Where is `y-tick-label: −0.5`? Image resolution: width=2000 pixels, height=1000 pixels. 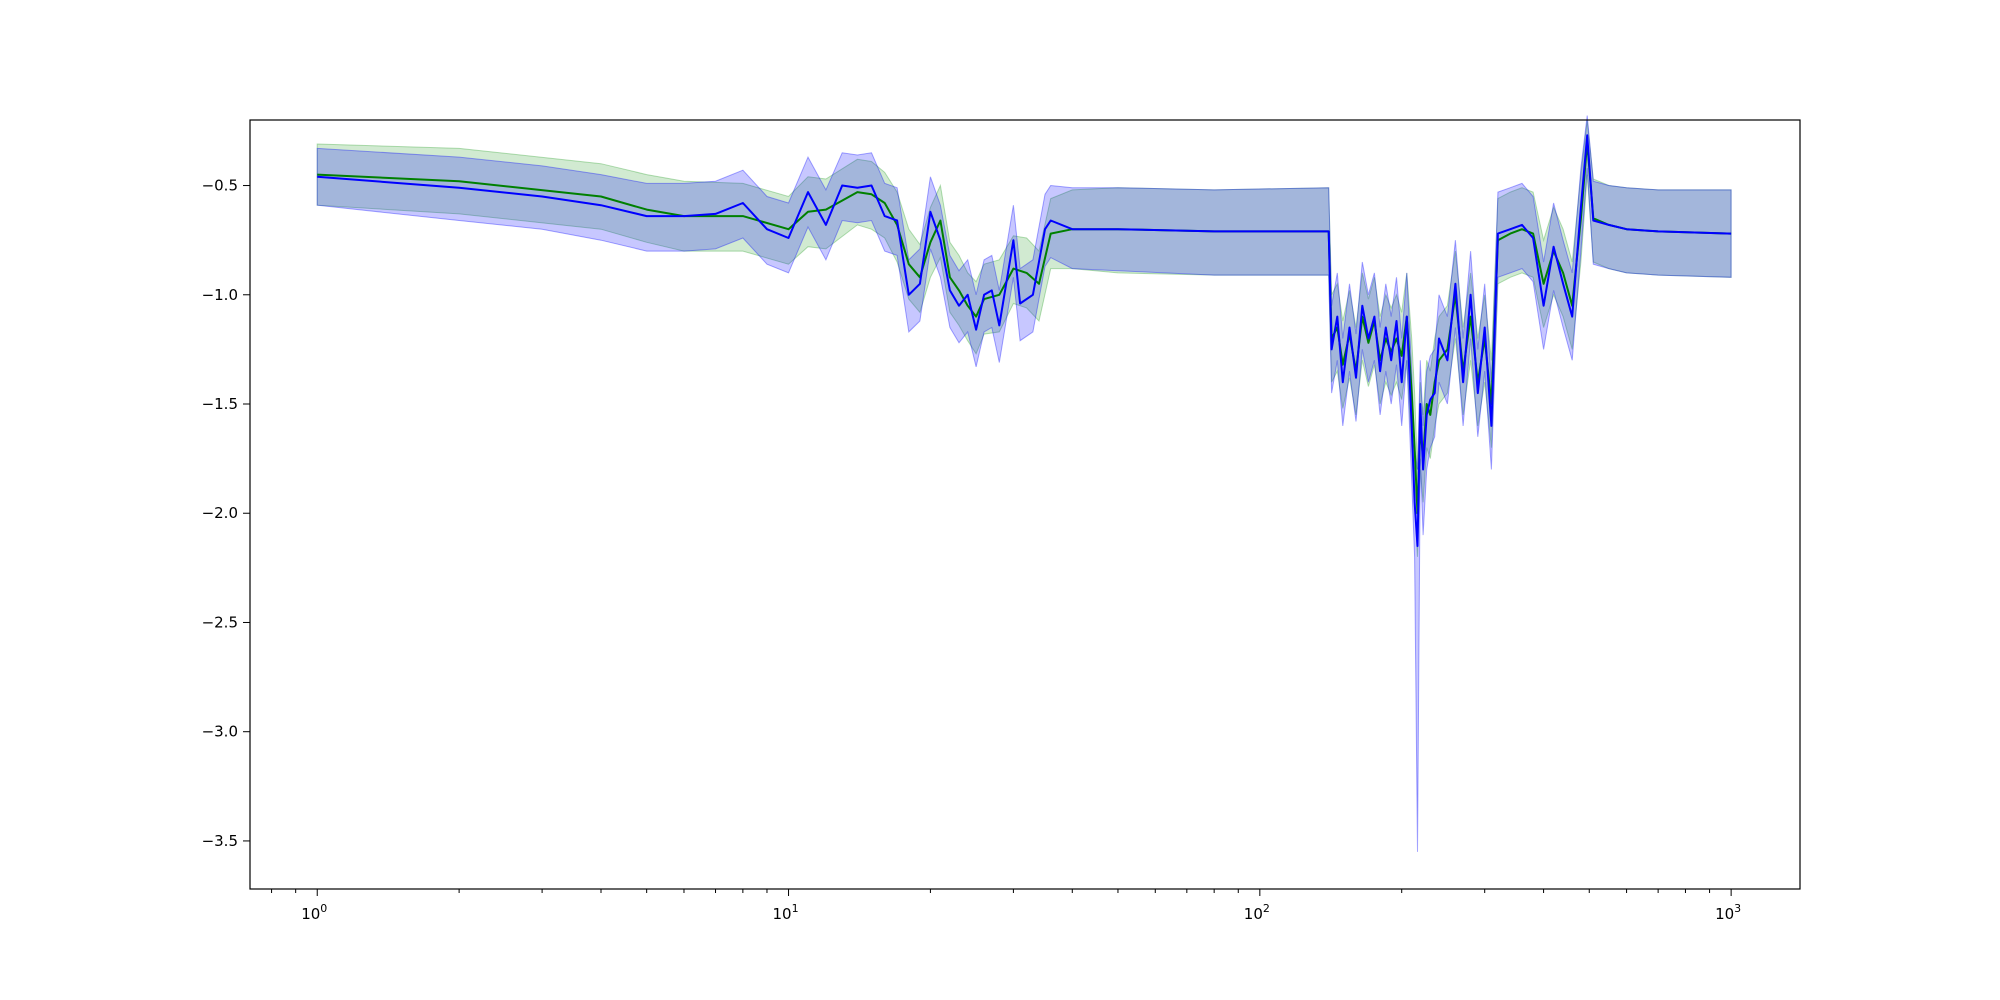 y-tick-label: −0.5 is located at coordinates (220, 186).